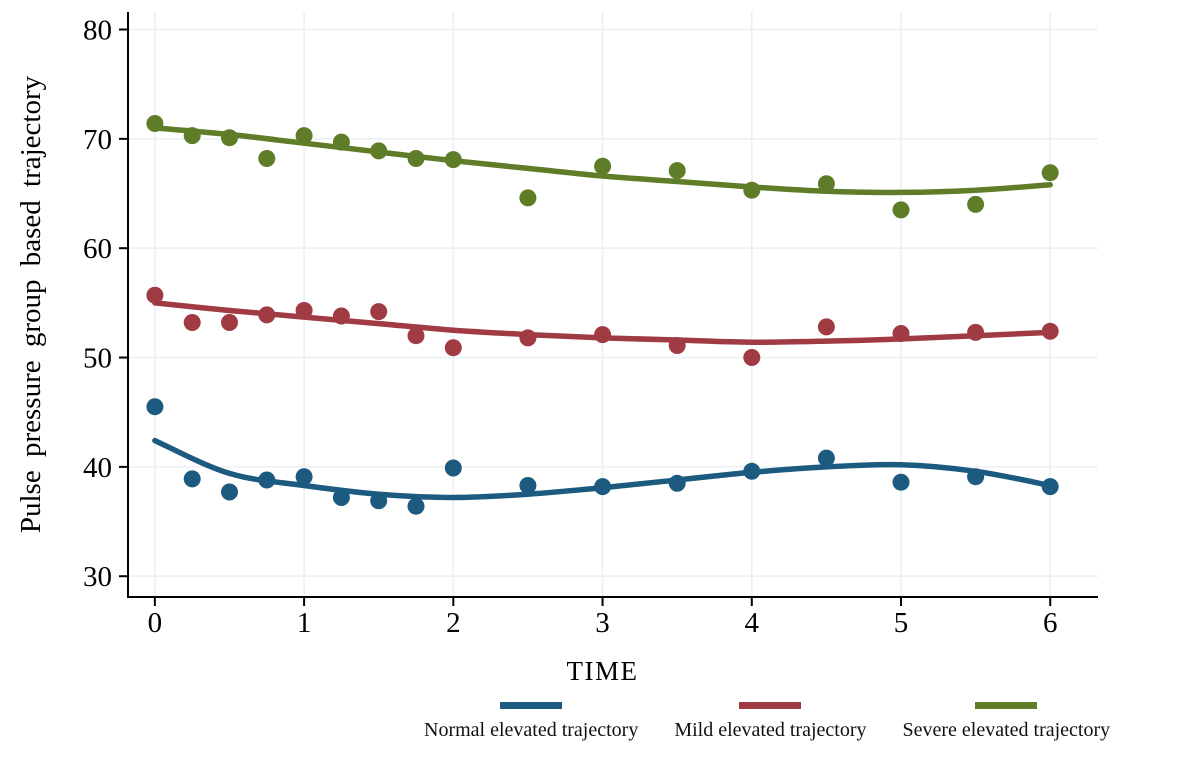 This screenshot has width=1204, height=778. What do you see at coordinates (901, 623) in the screenshot?
I see `x-tick-label: 5` at bounding box center [901, 623].